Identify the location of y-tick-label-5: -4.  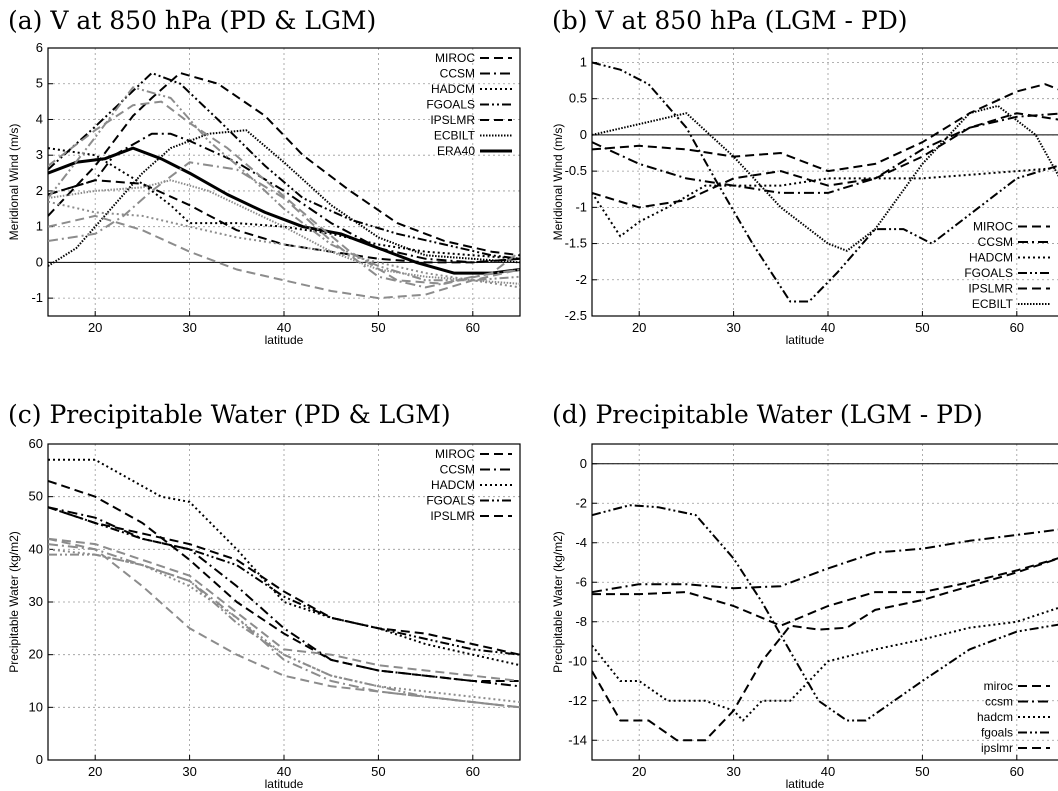
(581, 542).